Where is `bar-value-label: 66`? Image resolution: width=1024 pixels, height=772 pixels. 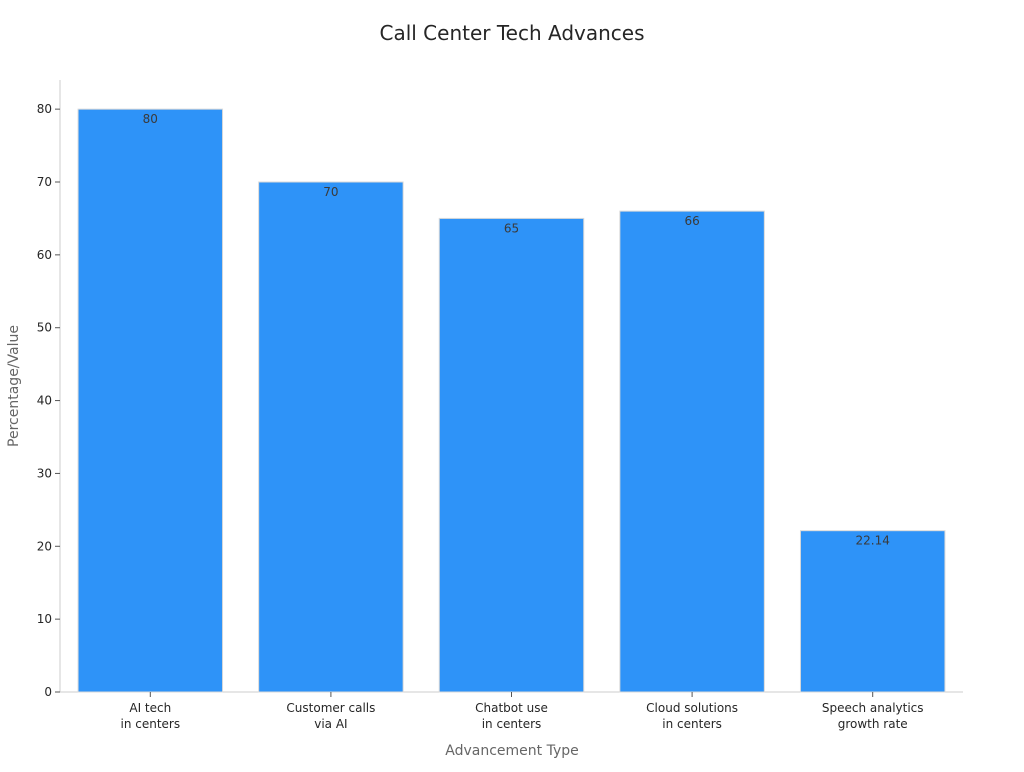
bar-value-label: 66 is located at coordinates (691, 221).